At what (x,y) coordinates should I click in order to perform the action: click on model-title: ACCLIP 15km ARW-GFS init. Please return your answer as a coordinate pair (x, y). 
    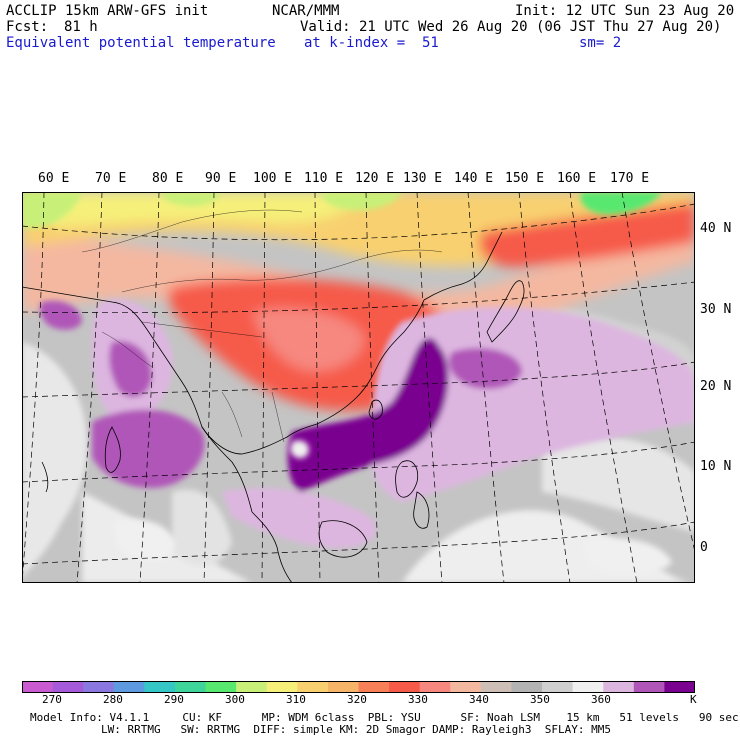
    Looking at the image, I should click on (107, 11).